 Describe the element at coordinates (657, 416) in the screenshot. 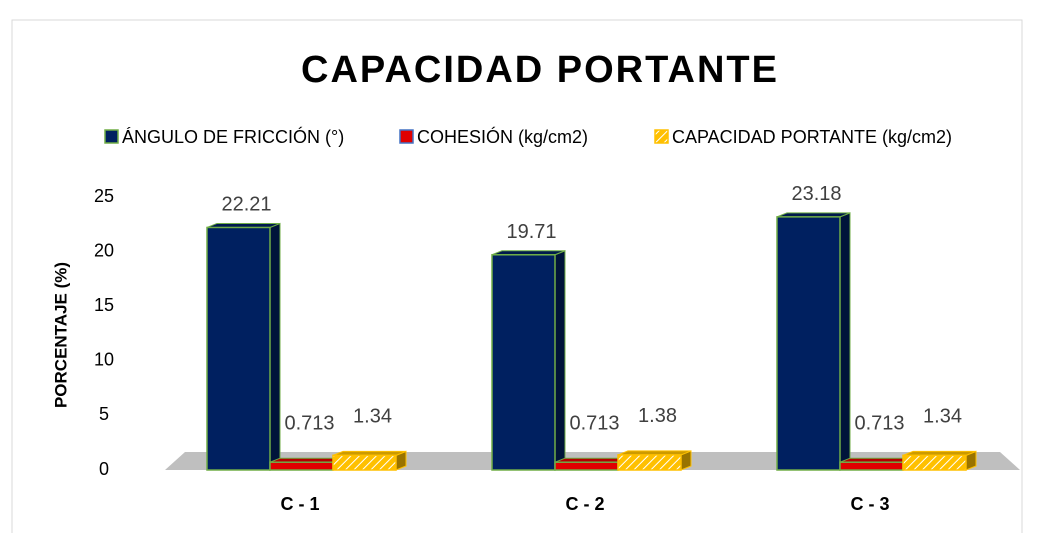

I see `value-label: 1.38` at that location.